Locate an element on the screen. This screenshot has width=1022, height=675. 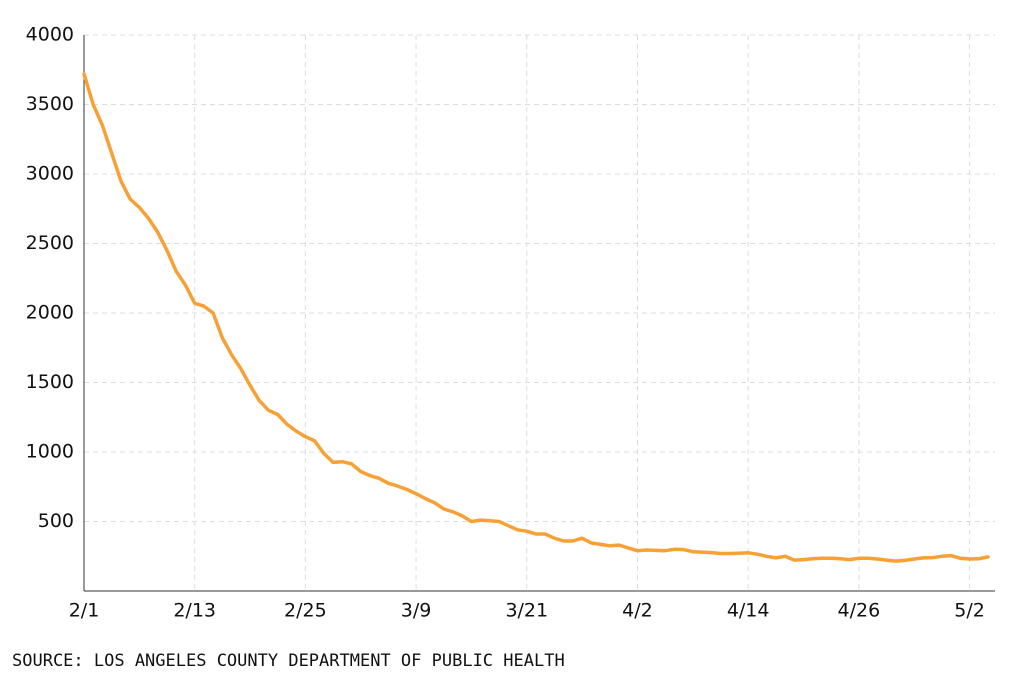
x-tick-label: 4/26 is located at coordinates (859, 611).